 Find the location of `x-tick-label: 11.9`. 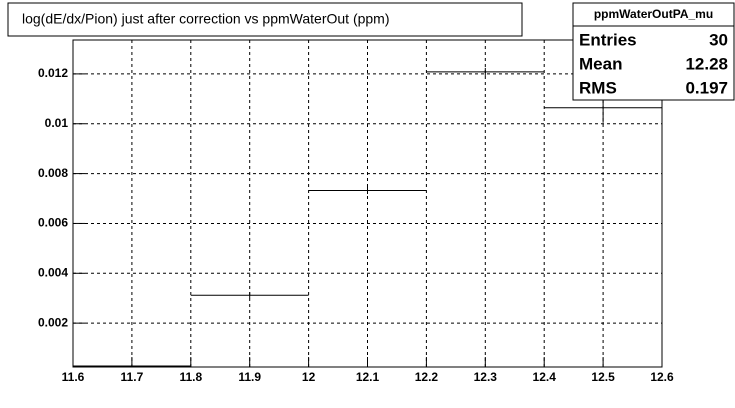

x-tick-label: 11.9 is located at coordinates (249, 377).